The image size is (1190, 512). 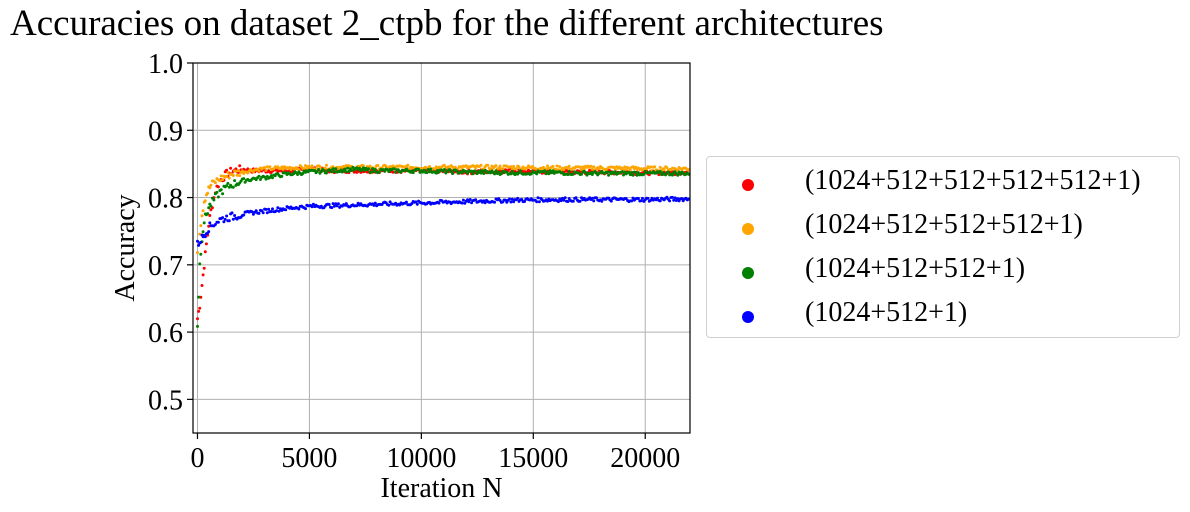 I want to click on y-axis-label: Accuracy, so click(x=125, y=247).